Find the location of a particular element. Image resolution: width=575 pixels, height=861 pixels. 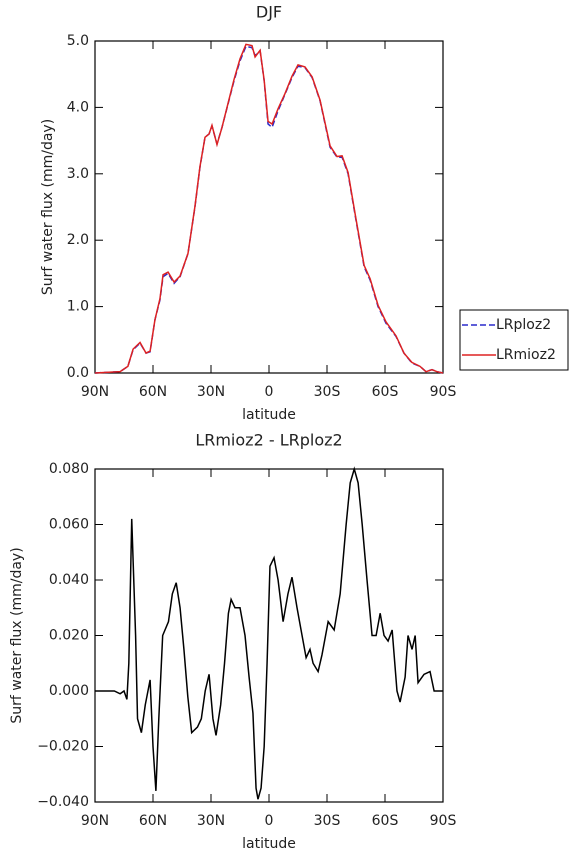

y-tick-label: 2.0 is located at coordinates (78, 240).